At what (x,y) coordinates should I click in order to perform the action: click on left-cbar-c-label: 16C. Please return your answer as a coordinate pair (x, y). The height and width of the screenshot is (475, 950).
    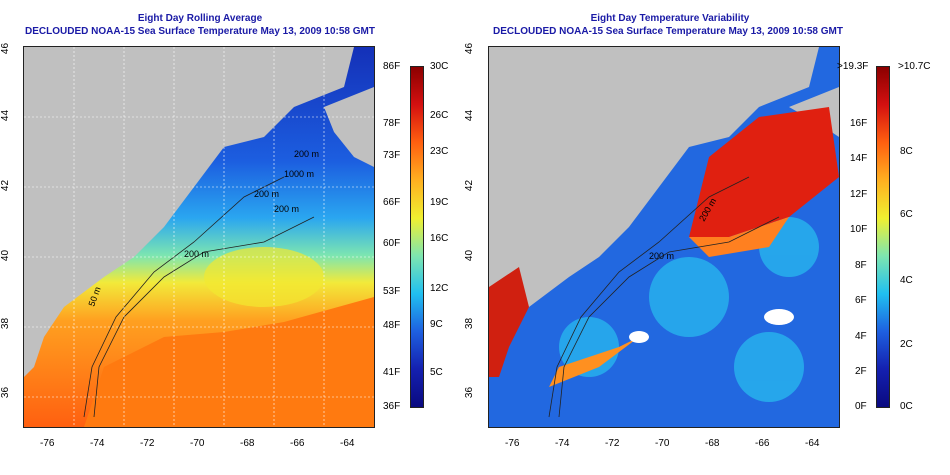
    Looking at the image, I should click on (439, 238).